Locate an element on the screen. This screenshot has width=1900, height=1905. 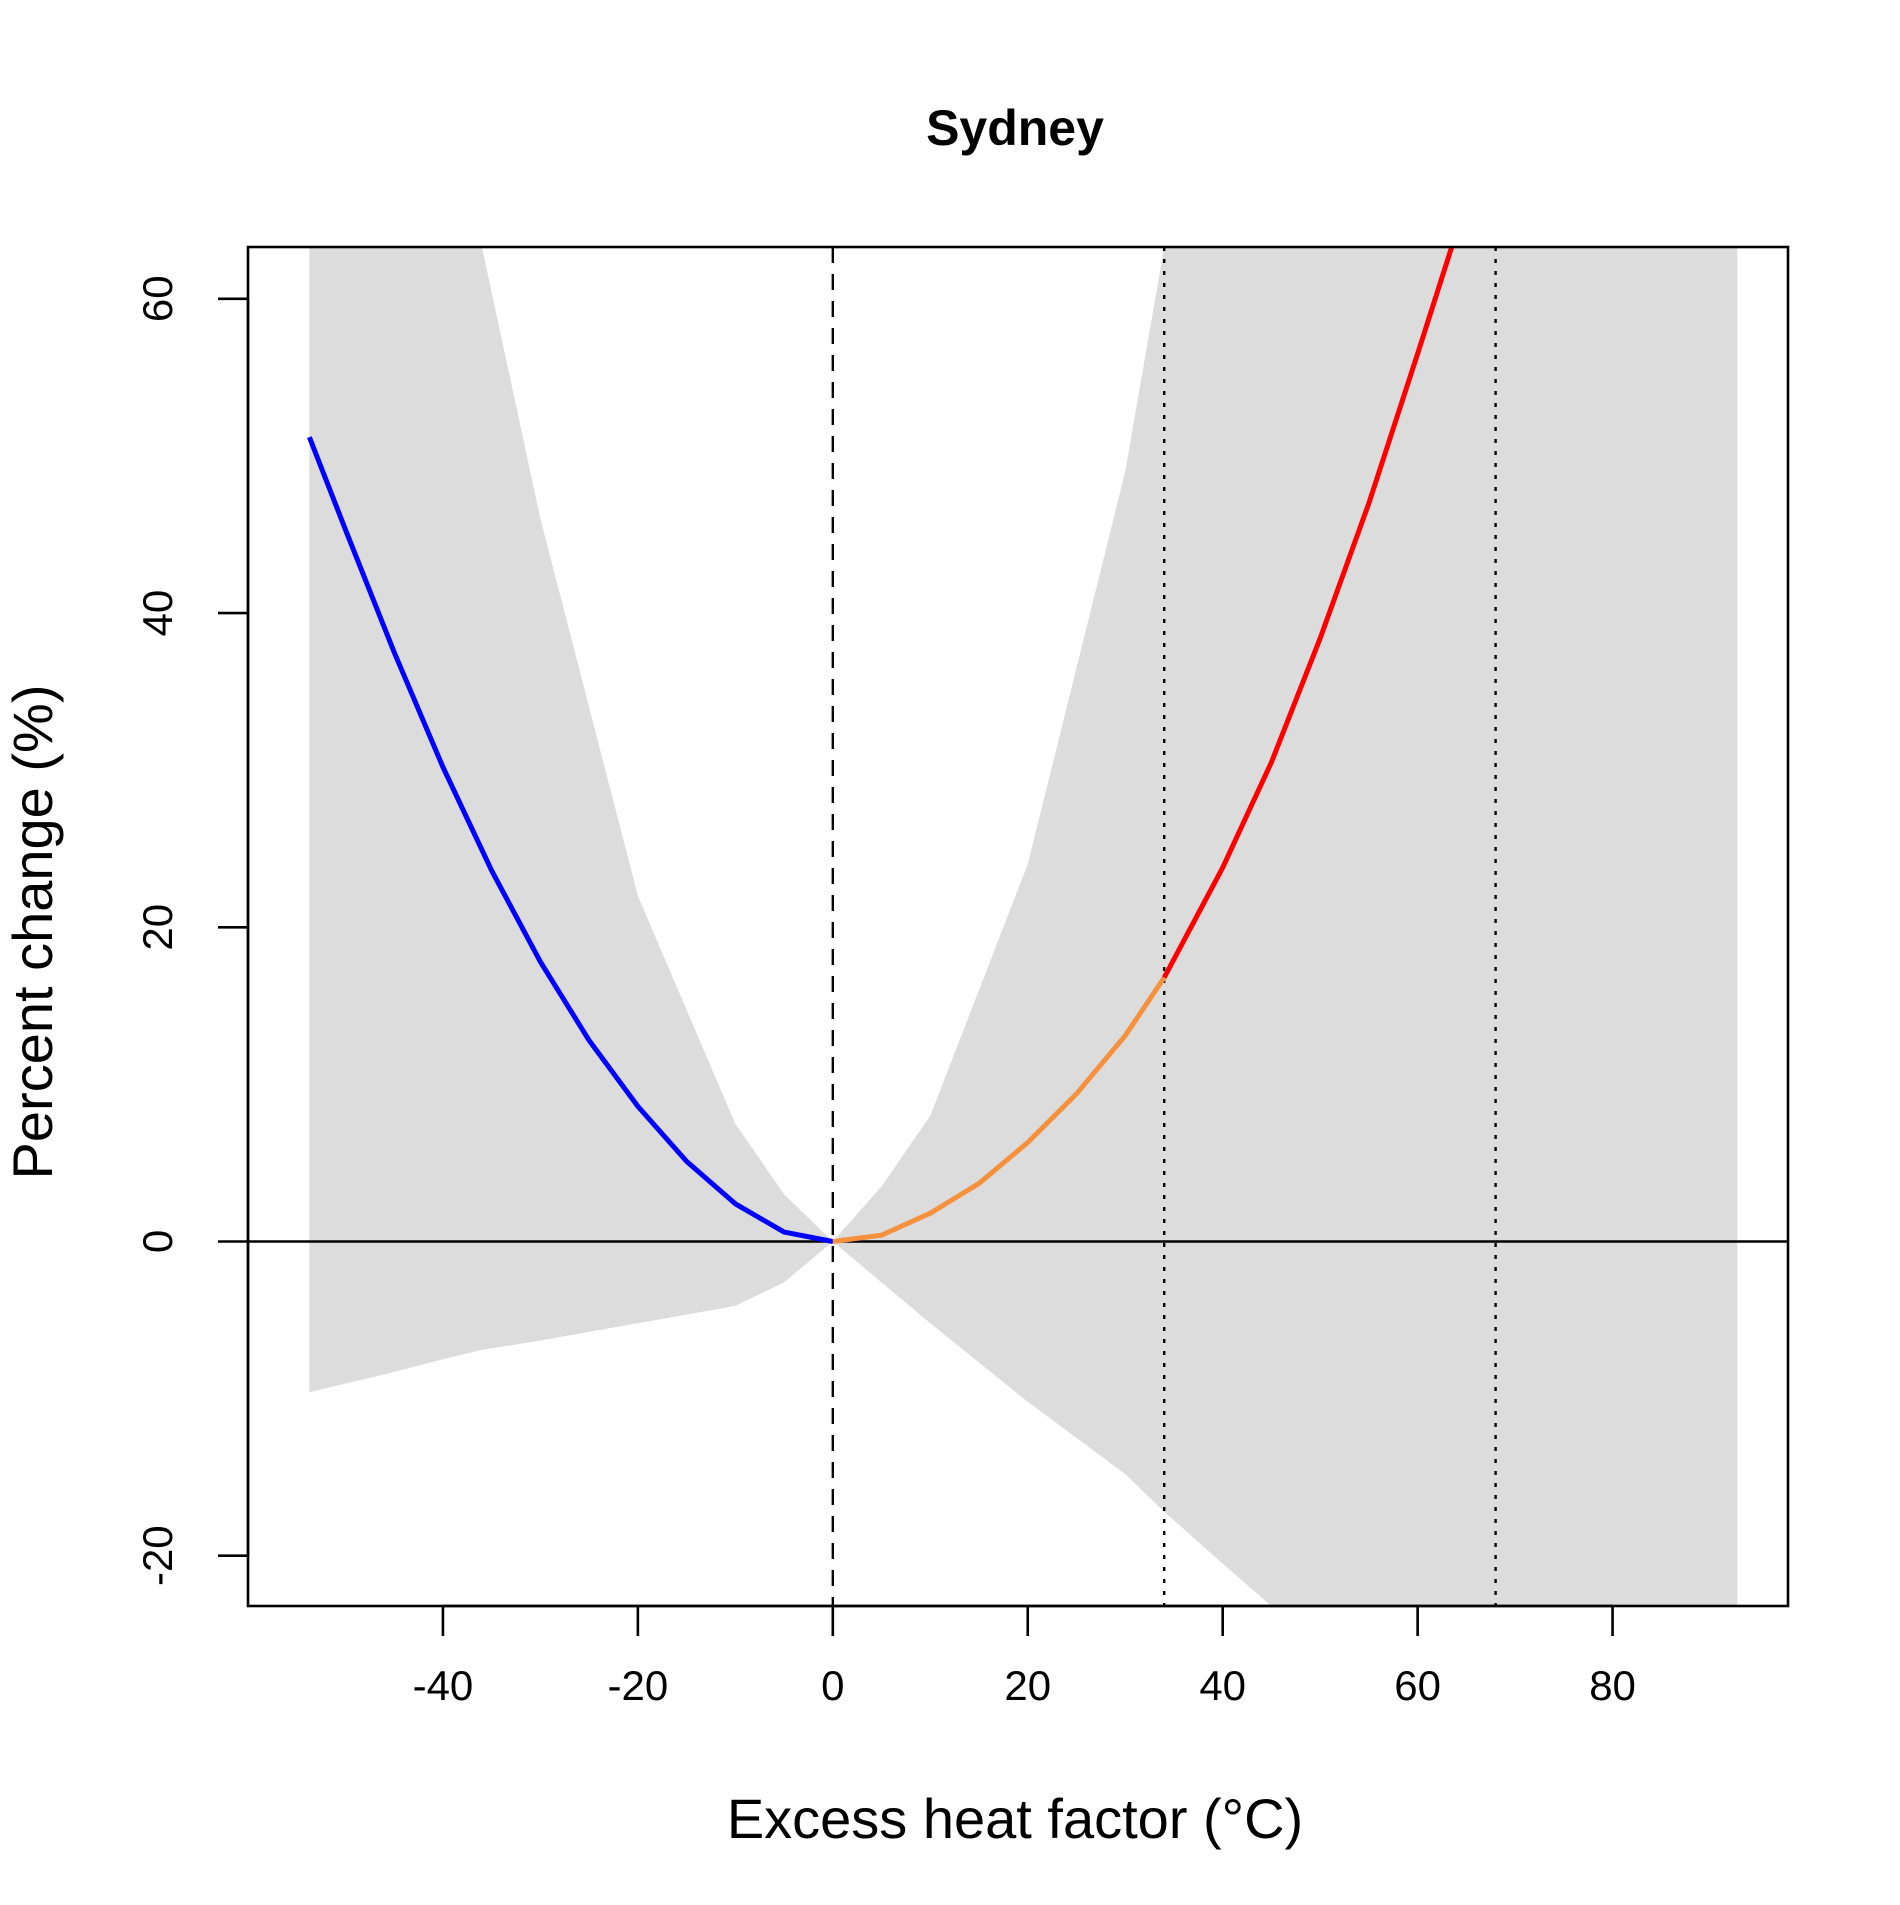
x-tick-label: 80 is located at coordinates (1612, 1685).